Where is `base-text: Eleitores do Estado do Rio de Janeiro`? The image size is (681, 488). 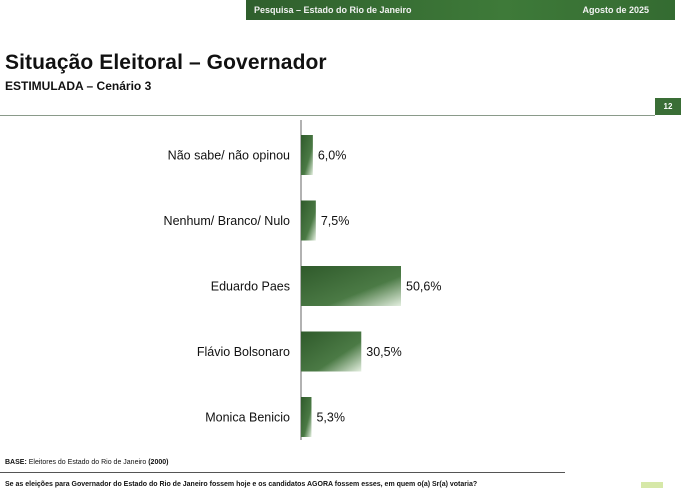
base-text: Eleitores do Estado do Rio de Janeiro is located at coordinates (87, 462).